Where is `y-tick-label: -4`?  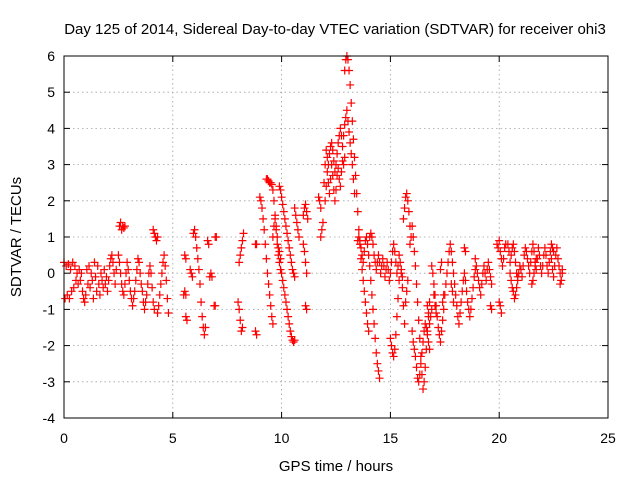
y-tick-label: -4 is located at coordinates (49, 418).